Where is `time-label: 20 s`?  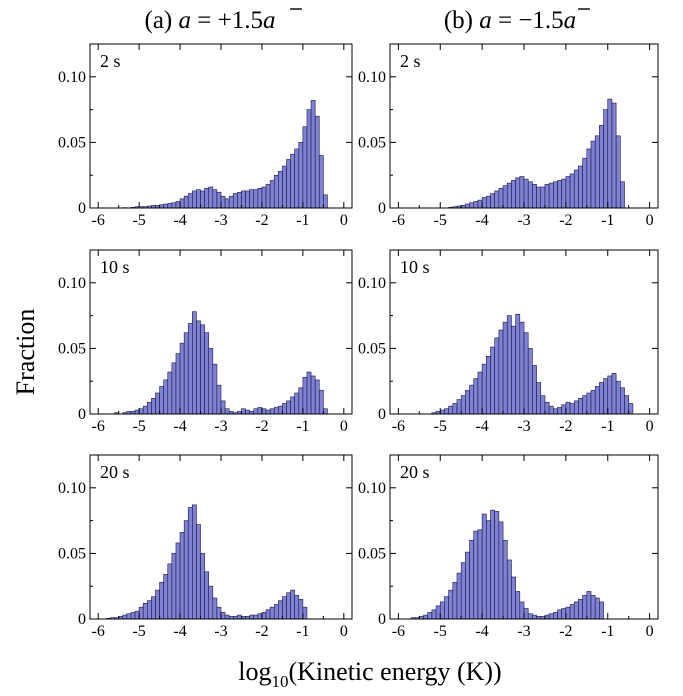 time-label: 20 s is located at coordinates (115, 472).